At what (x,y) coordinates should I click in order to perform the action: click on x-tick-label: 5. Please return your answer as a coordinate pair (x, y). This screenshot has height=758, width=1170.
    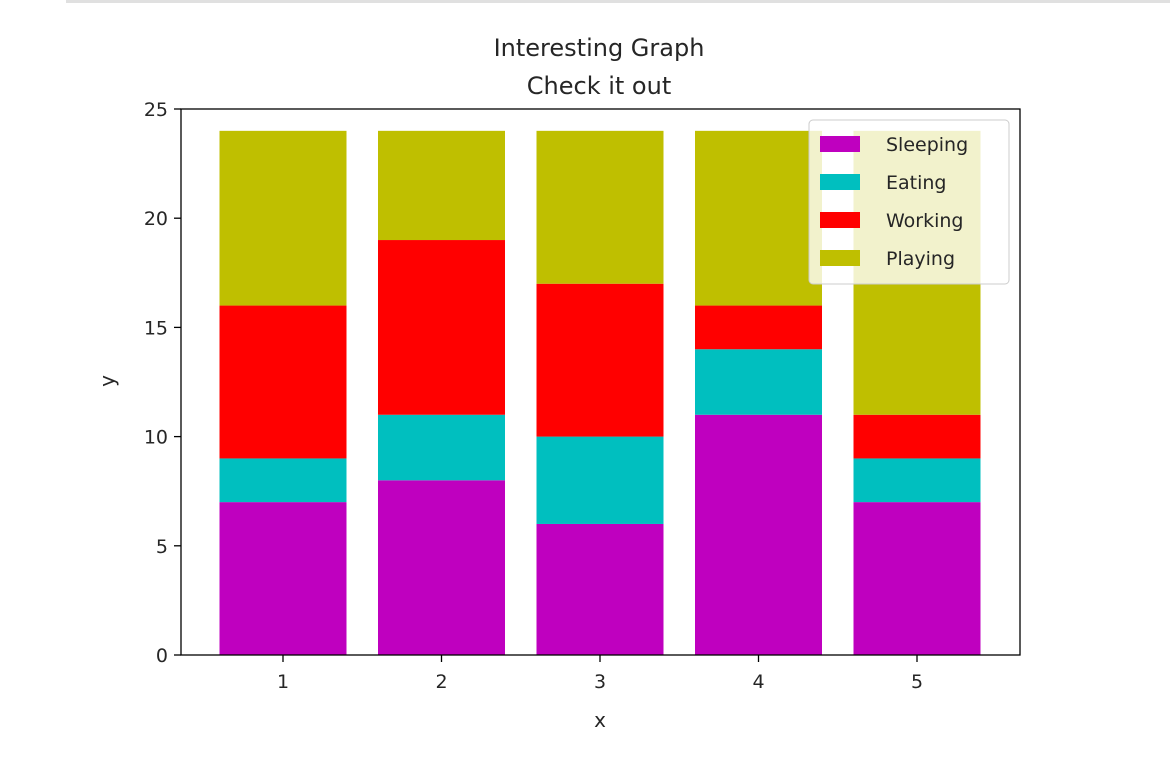
    Looking at the image, I should click on (917, 682).